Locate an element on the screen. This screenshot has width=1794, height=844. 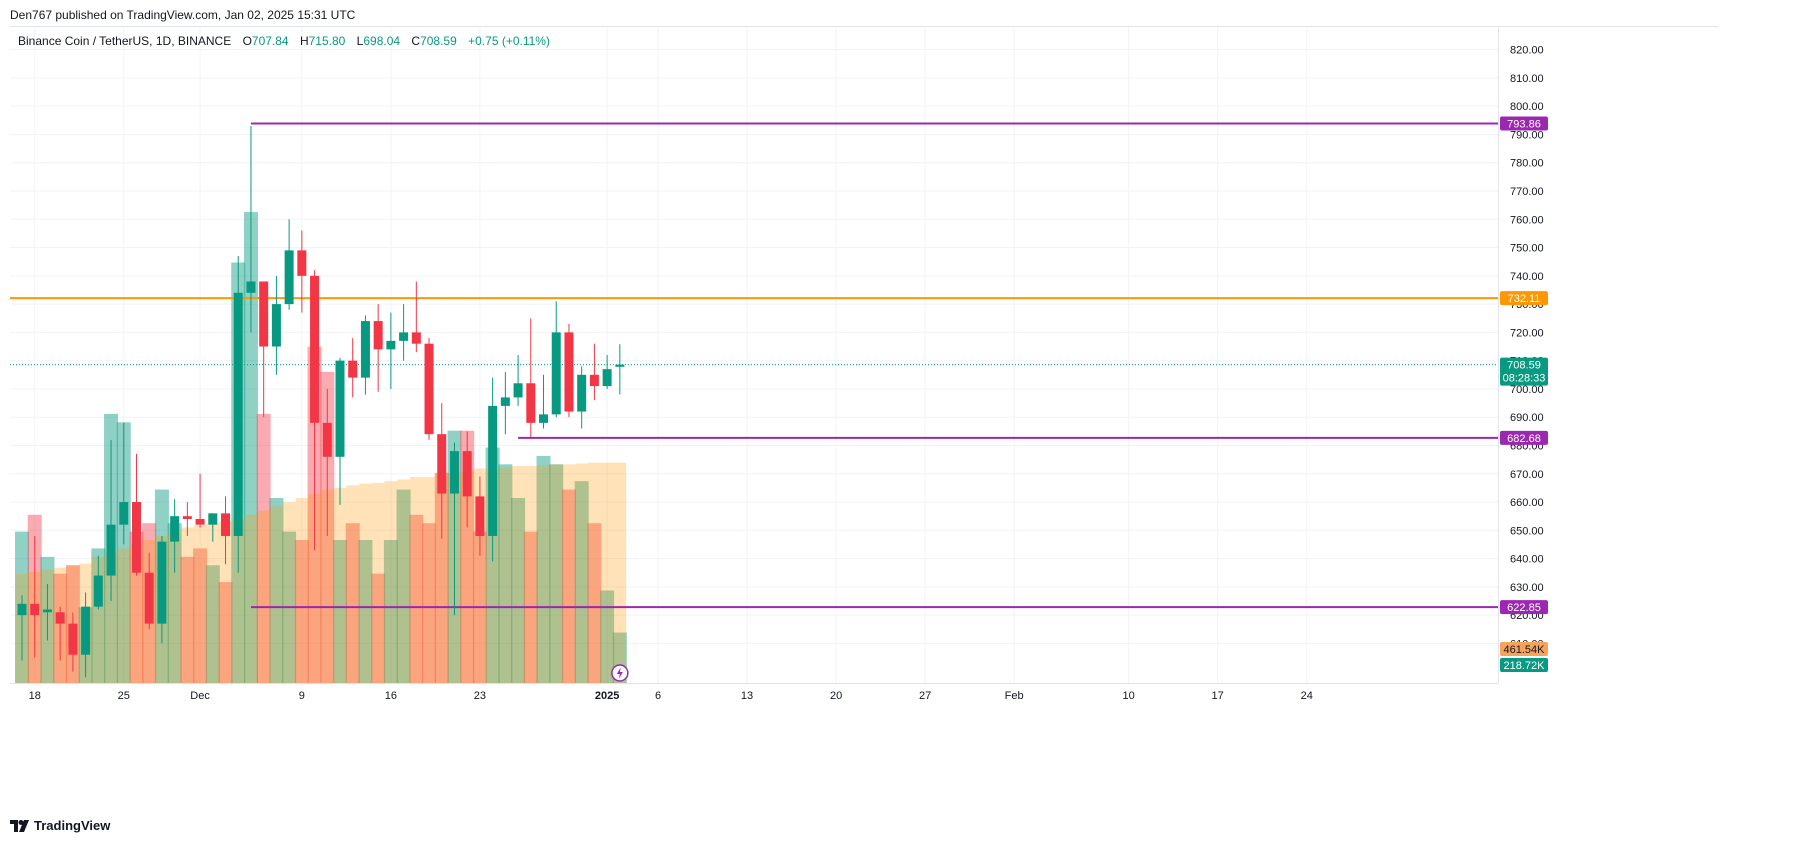
volume-ma-area is located at coordinates (321, 572).